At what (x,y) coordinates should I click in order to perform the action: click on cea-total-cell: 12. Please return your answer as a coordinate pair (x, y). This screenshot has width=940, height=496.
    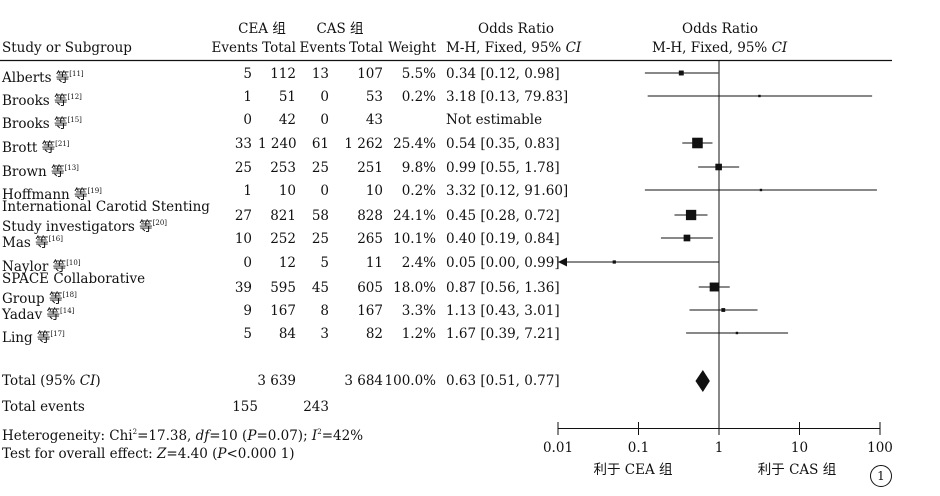
    Looking at the image, I should click on (287, 263).